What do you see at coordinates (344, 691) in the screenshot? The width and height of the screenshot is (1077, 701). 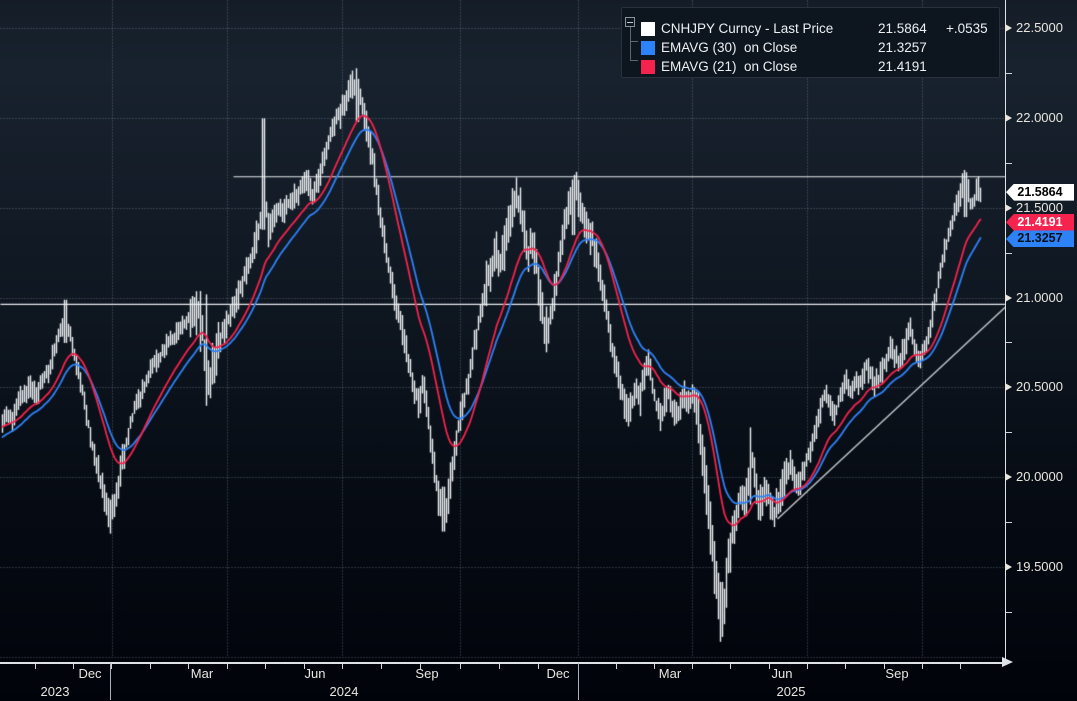 I see `x-axis-year-label: 2024` at bounding box center [344, 691].